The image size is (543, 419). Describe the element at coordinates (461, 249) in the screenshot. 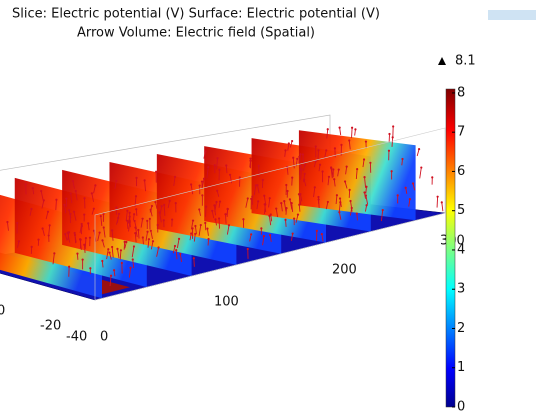

I see `colorbar-tick-label: 4` at that location.